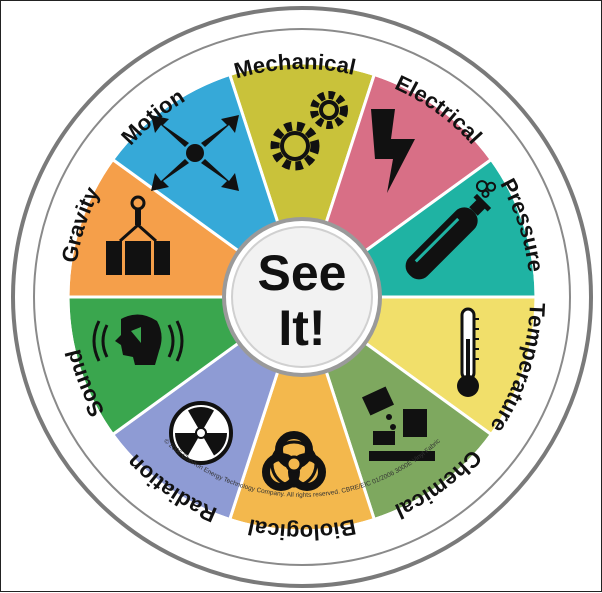 The image size is (602, 593). I want to click on center-inner, so click(302, 297).